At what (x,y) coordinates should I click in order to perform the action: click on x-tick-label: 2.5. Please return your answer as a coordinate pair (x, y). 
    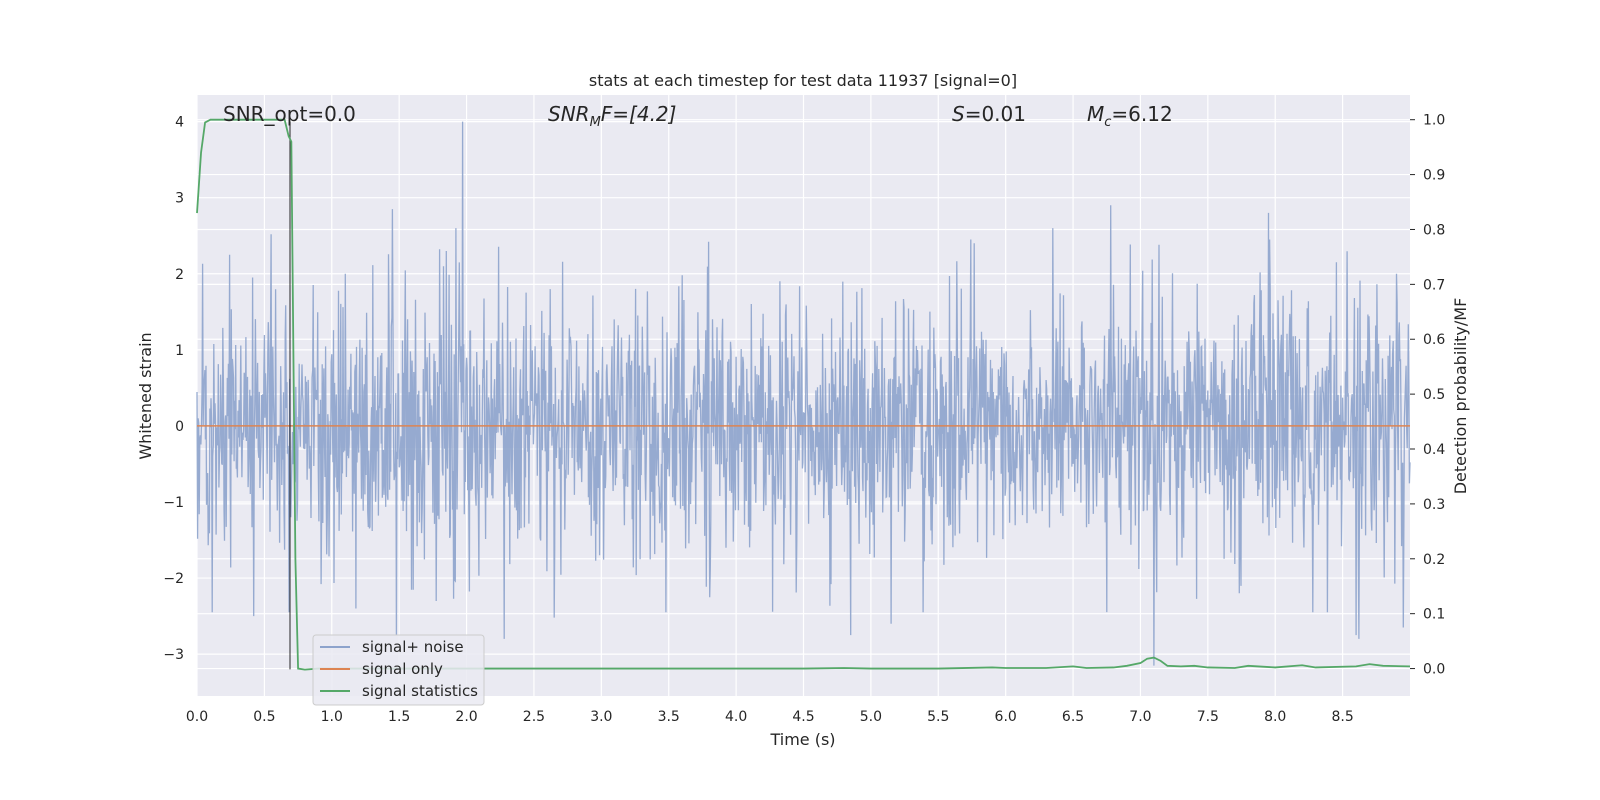
    Looking at the image, I should click on (534, 717).